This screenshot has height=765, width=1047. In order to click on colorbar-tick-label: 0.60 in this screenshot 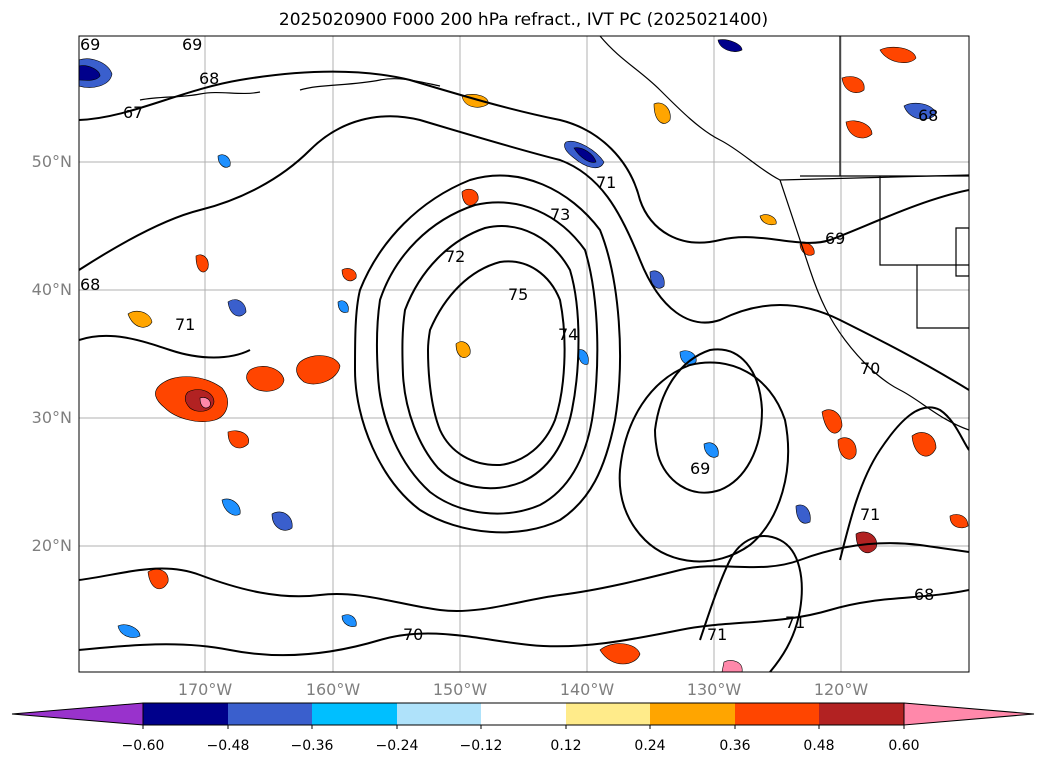, I will do `click(904, 746)`.